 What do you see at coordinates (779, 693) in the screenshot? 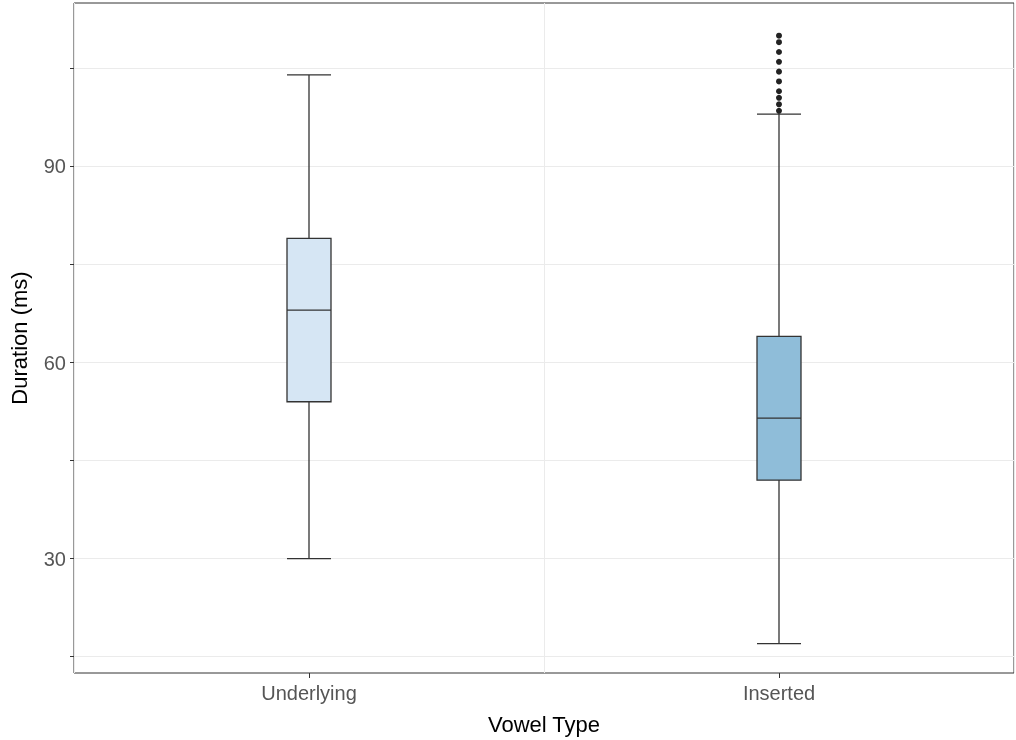
I see `x-tick-label: Inserted` at bounding box center [779, 693].